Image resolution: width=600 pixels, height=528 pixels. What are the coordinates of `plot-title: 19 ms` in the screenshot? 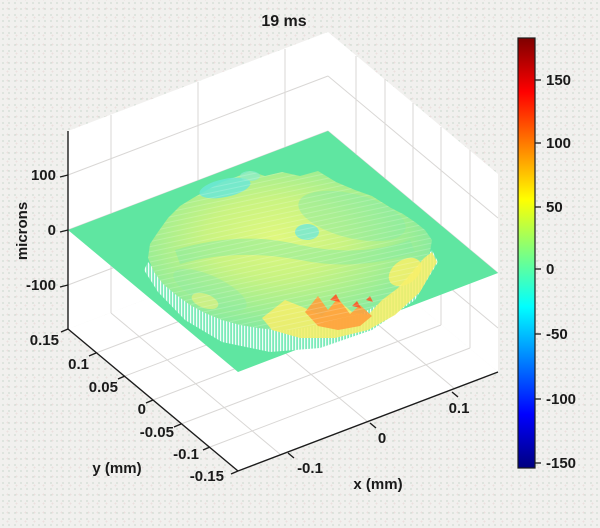 It's located at (283, 21).